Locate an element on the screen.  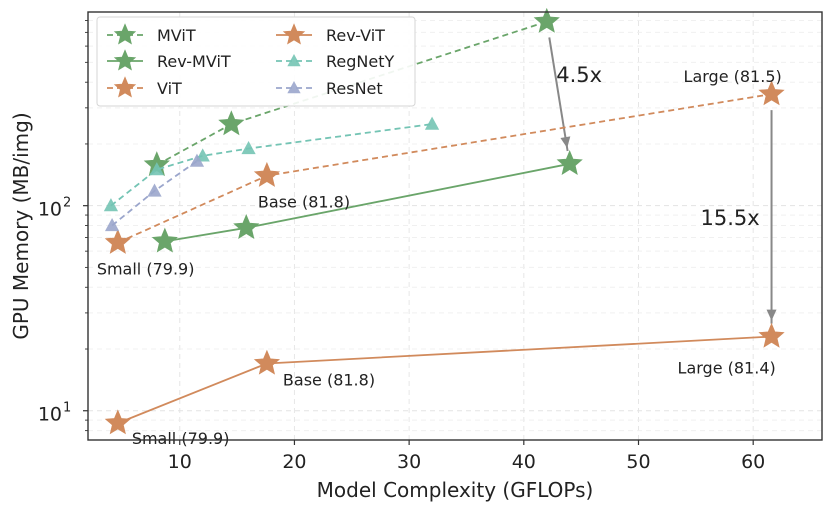
x-axis-label: Model Complexity (GFLOPs) is located at coordinates (455, 490).